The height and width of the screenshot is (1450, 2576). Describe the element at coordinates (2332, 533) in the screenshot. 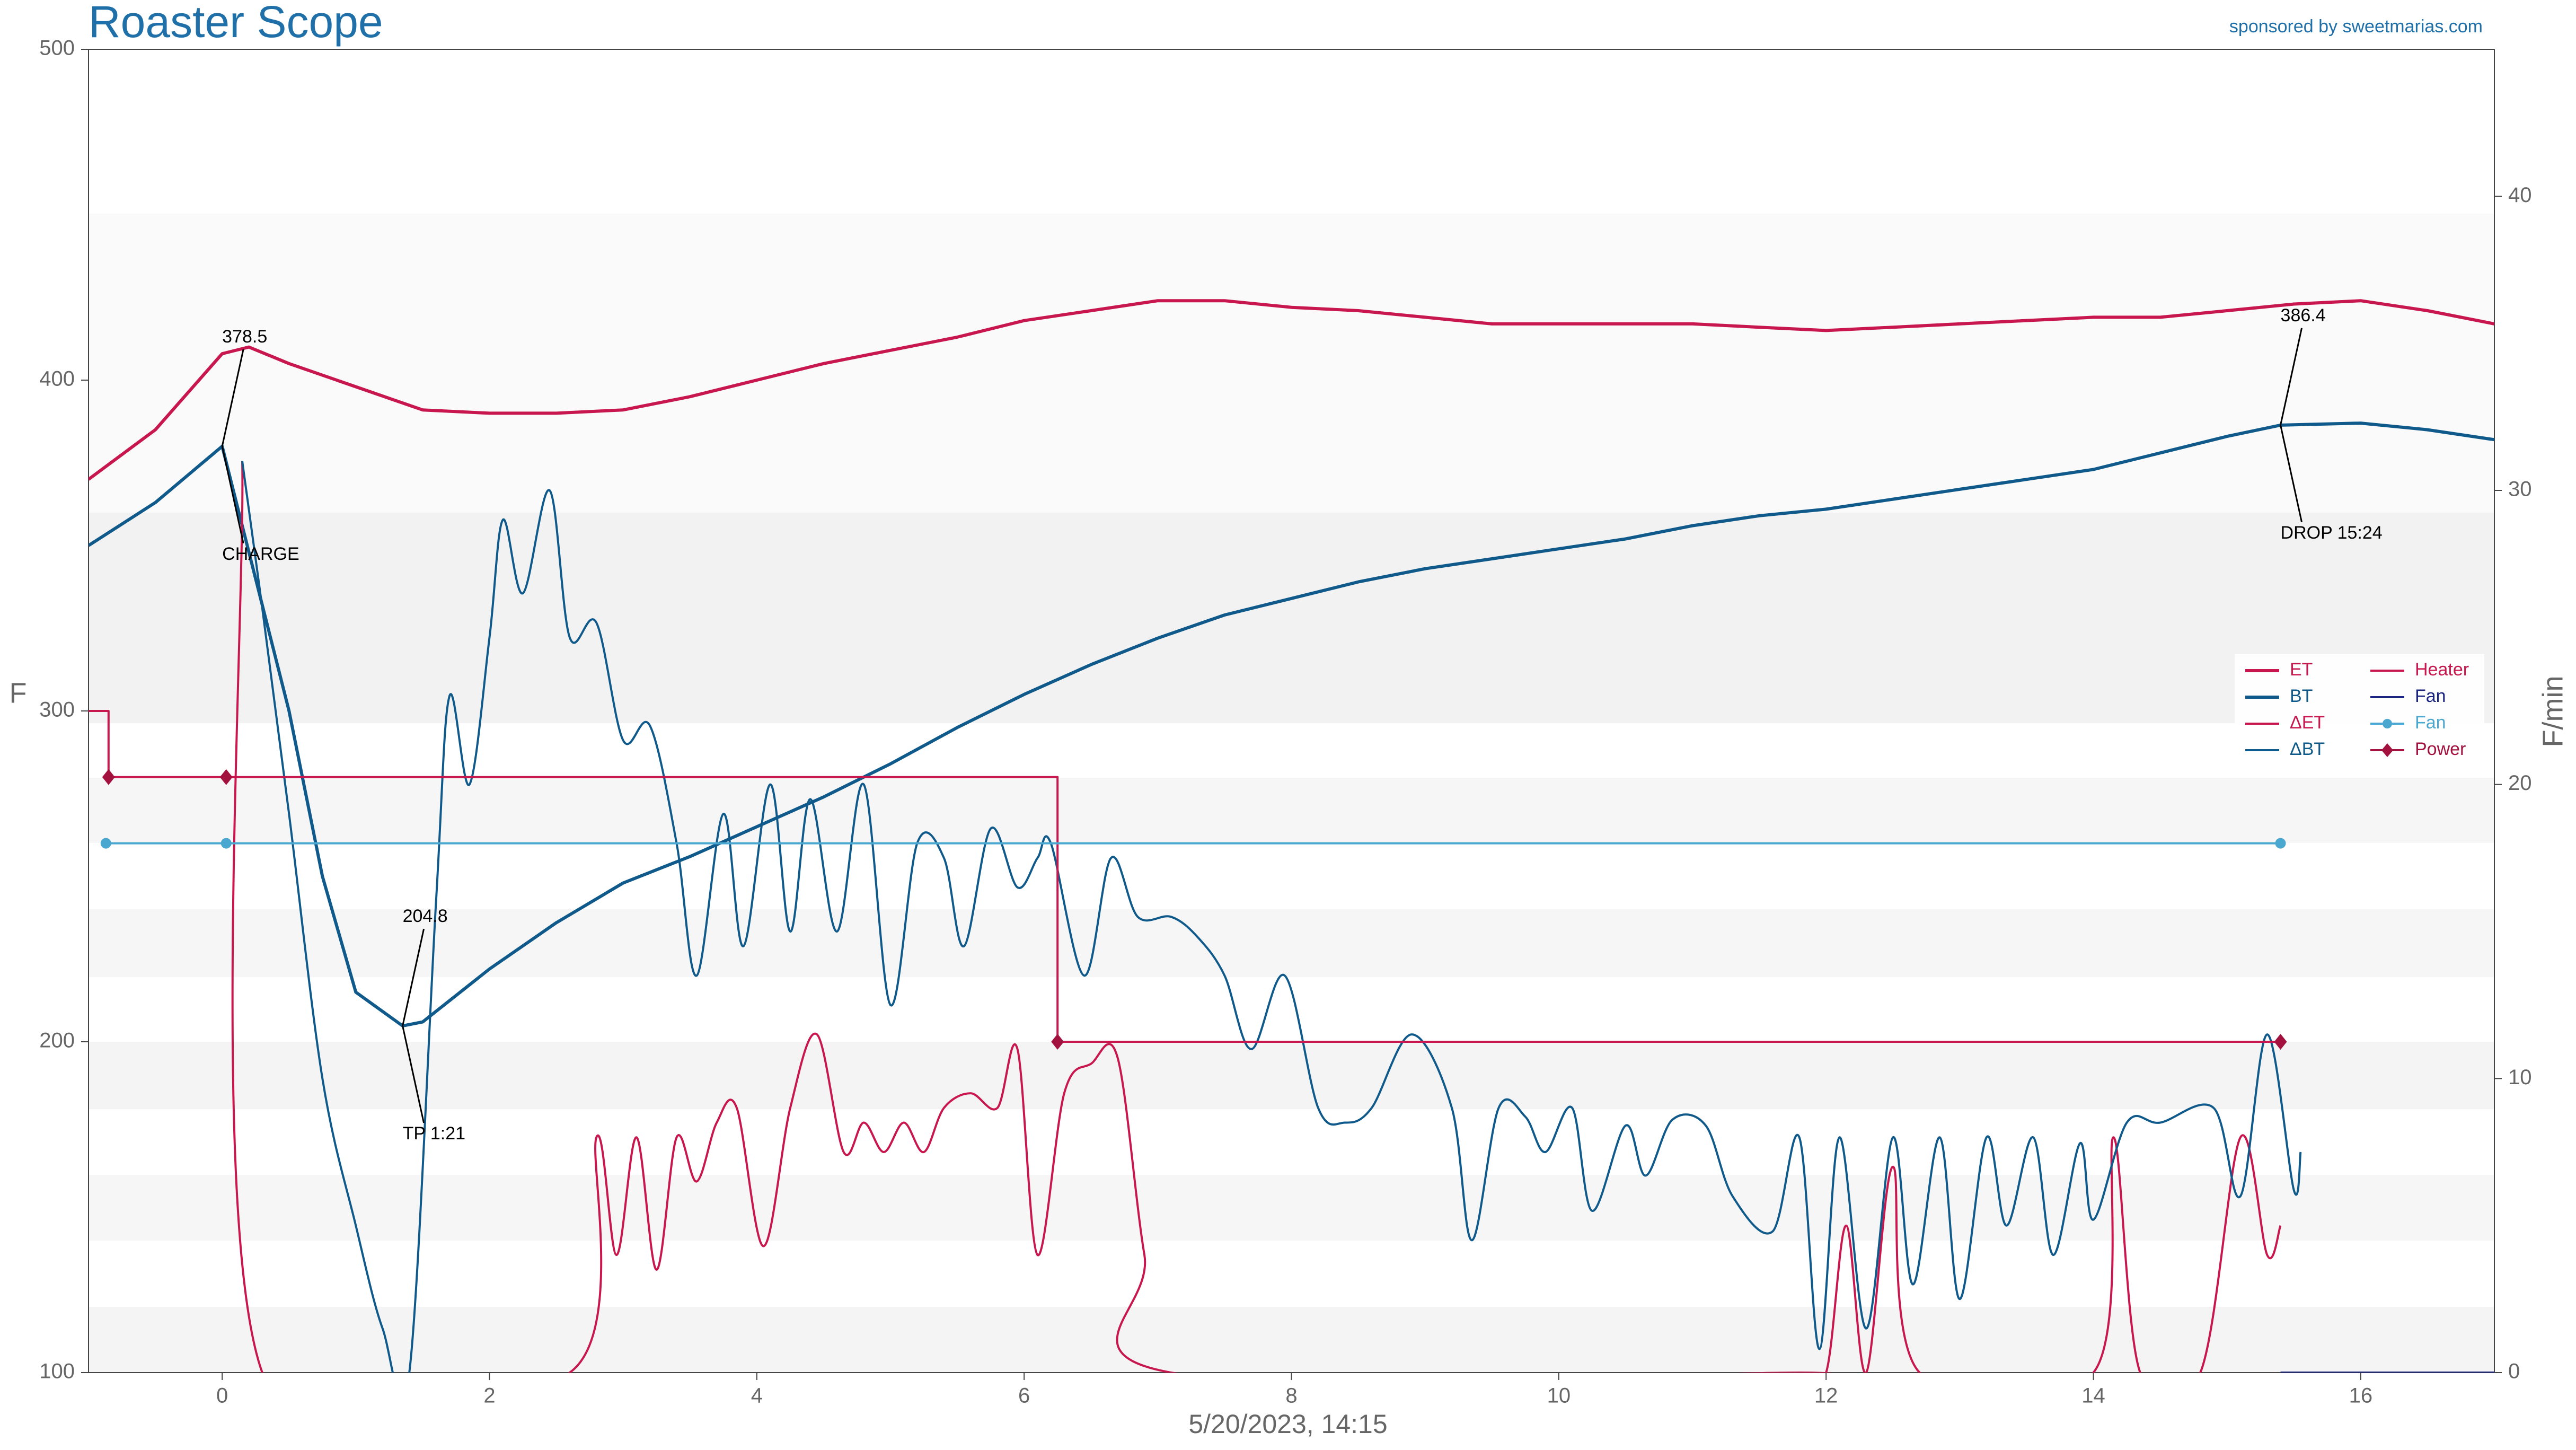

I see `annotation: DROP 15:24` at that location.